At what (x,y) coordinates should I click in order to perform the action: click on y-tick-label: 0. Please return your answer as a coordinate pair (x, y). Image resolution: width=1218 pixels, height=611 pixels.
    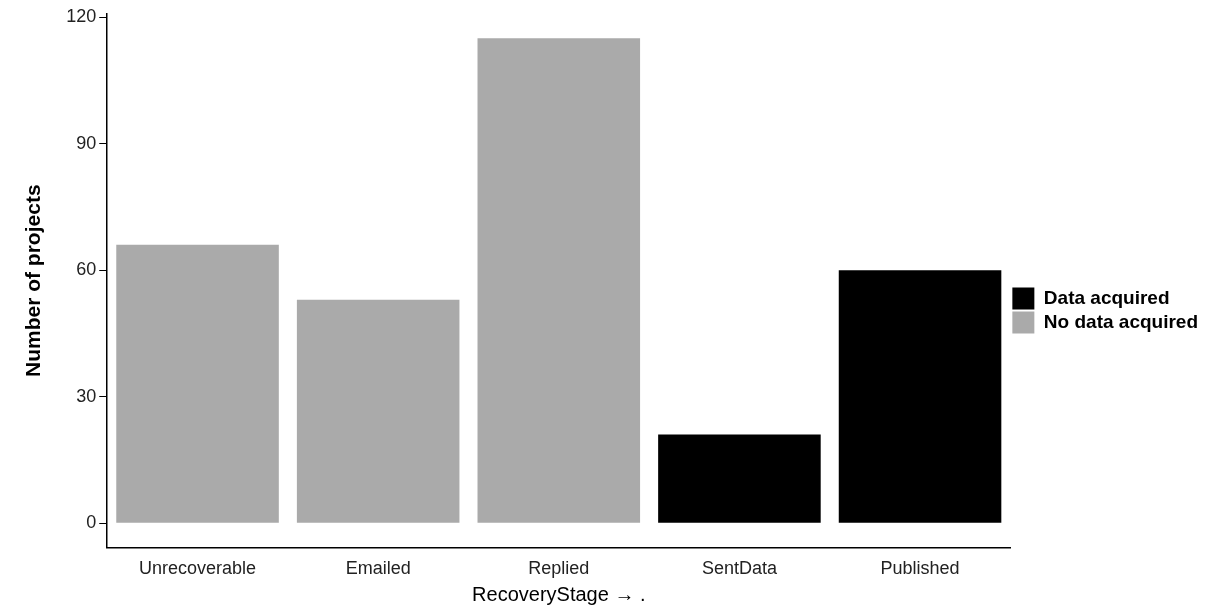
    Looking at the image, I should click on (91, 522).